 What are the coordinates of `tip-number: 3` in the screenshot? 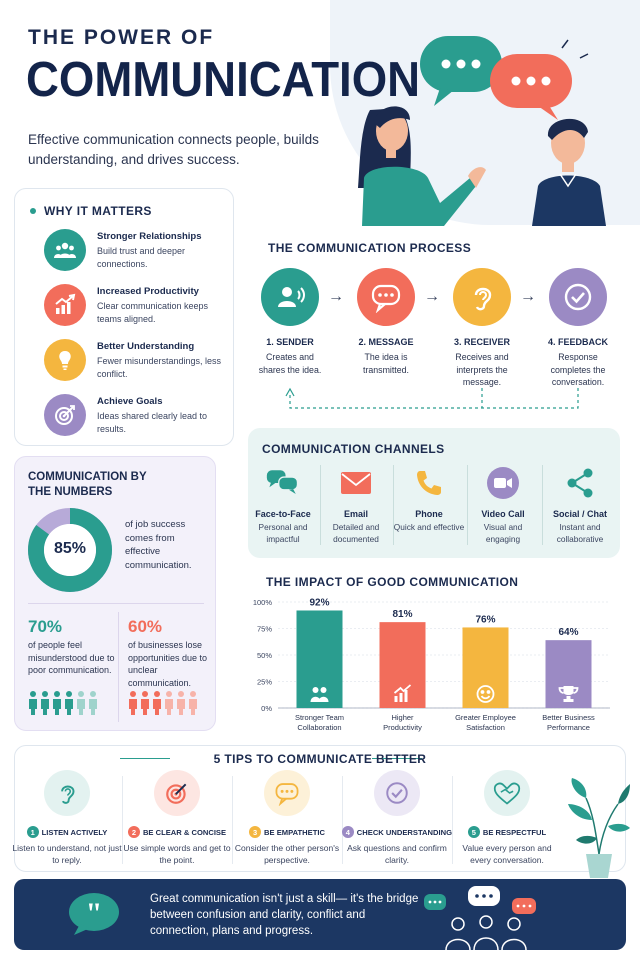 It's located at (255, 832).